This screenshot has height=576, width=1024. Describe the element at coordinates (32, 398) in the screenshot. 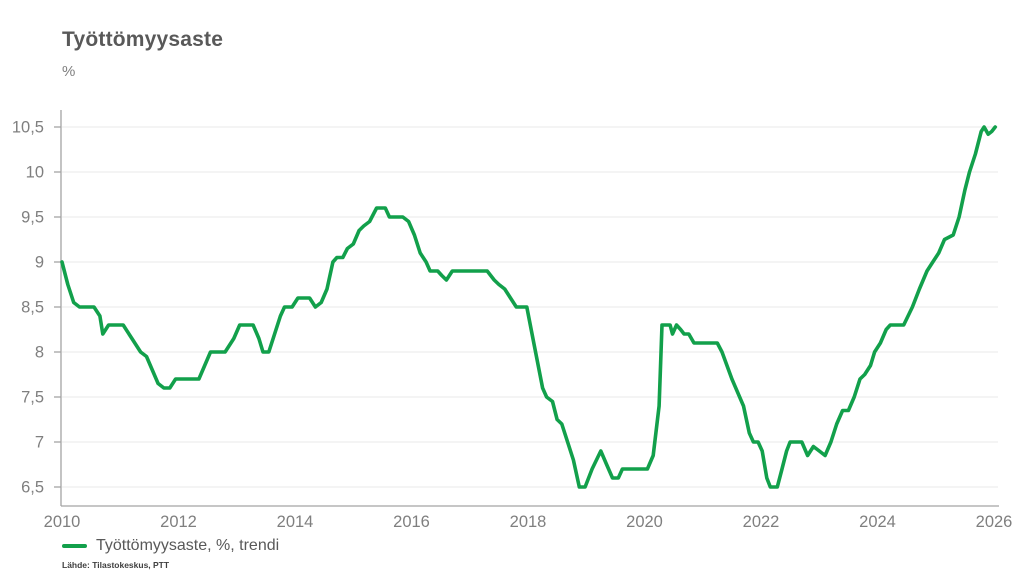

I see `y-tick-label: 7,5` at that location.